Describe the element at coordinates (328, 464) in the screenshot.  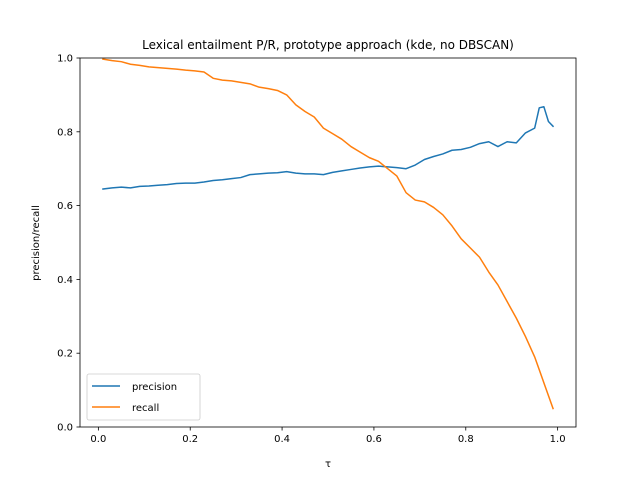
I see `x-axis-label: τ` at that location.